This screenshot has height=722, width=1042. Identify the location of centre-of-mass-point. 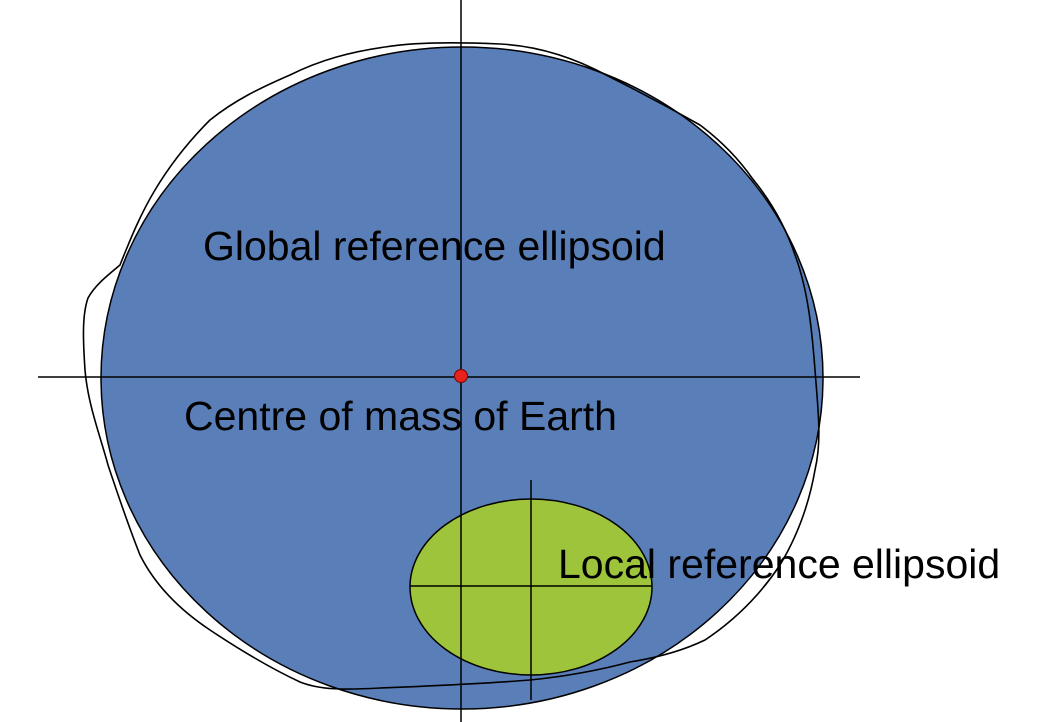
(461, 376).